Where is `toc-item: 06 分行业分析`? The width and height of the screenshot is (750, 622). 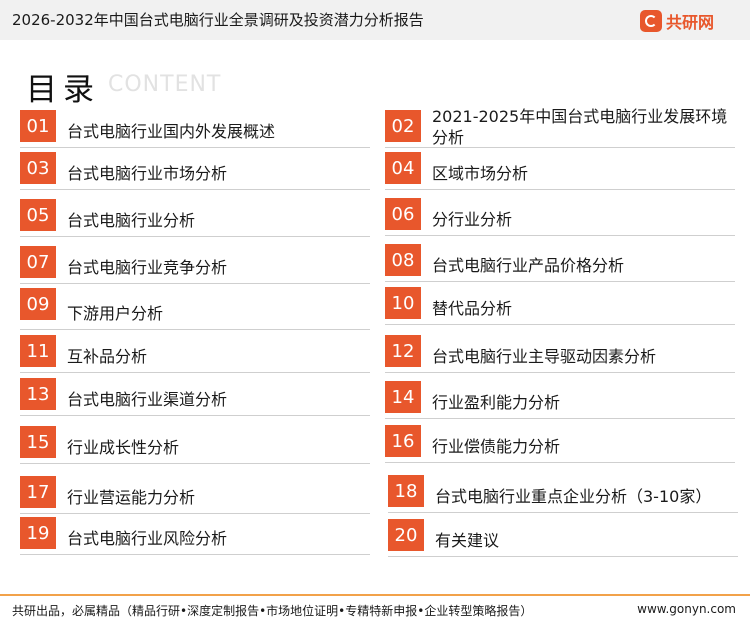
toc-item: 06 分行业分析 is located at coordinates (560, 217).